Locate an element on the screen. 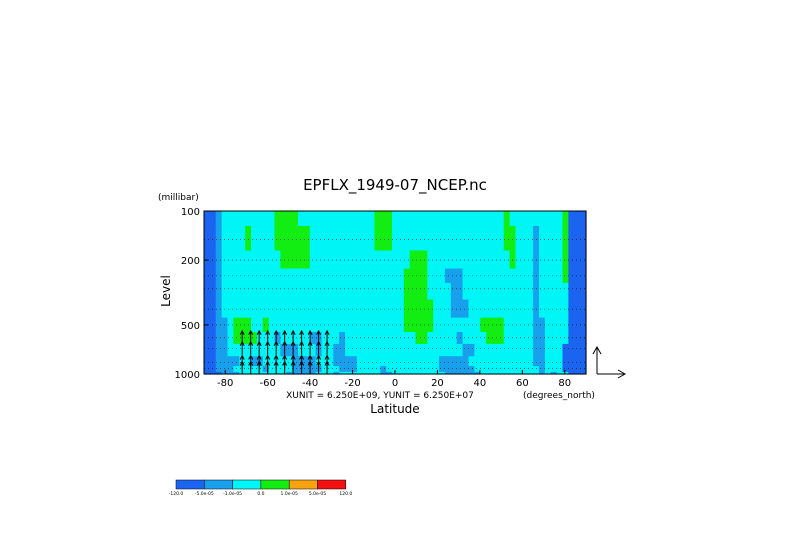 This screenshot has width=789, height=558. chart-title: EPFLX_1949-07_NCEP.nc is located at coordinates (395, 185).